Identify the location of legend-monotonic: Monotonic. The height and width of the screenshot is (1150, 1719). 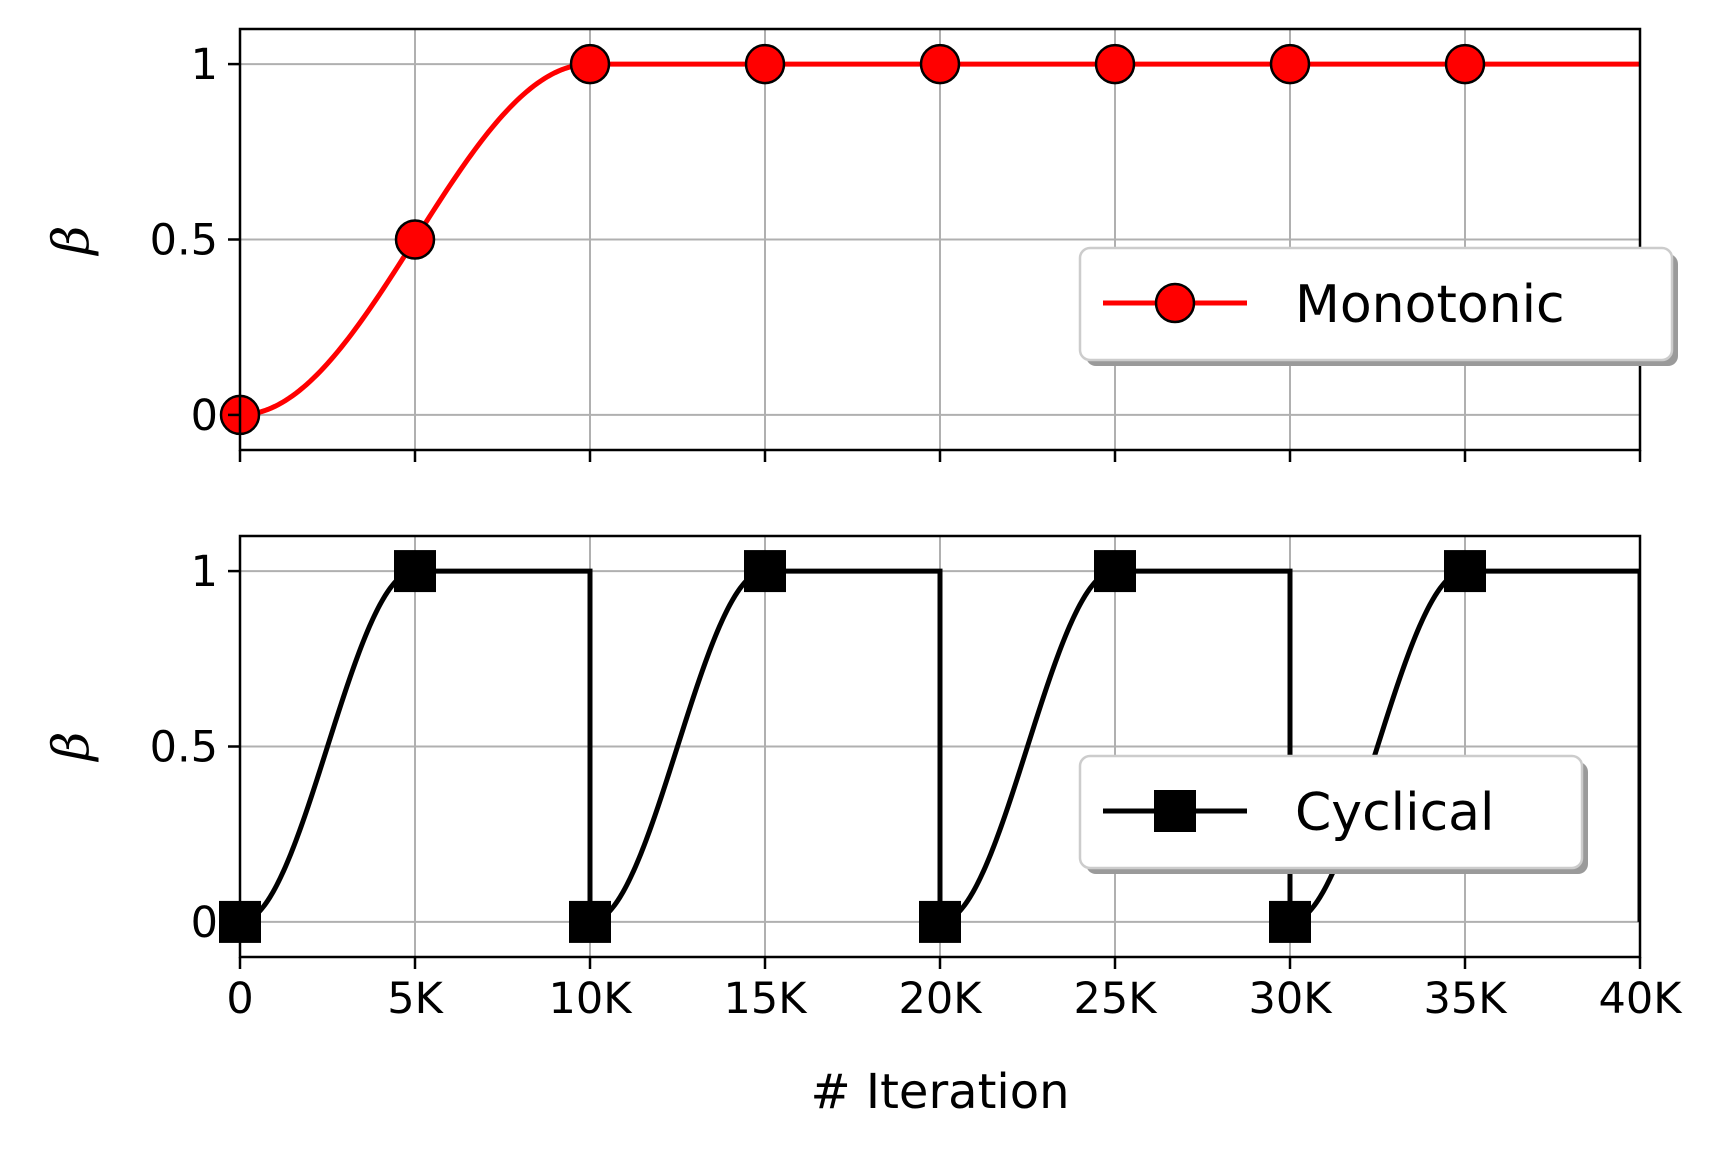
(1378, 306).